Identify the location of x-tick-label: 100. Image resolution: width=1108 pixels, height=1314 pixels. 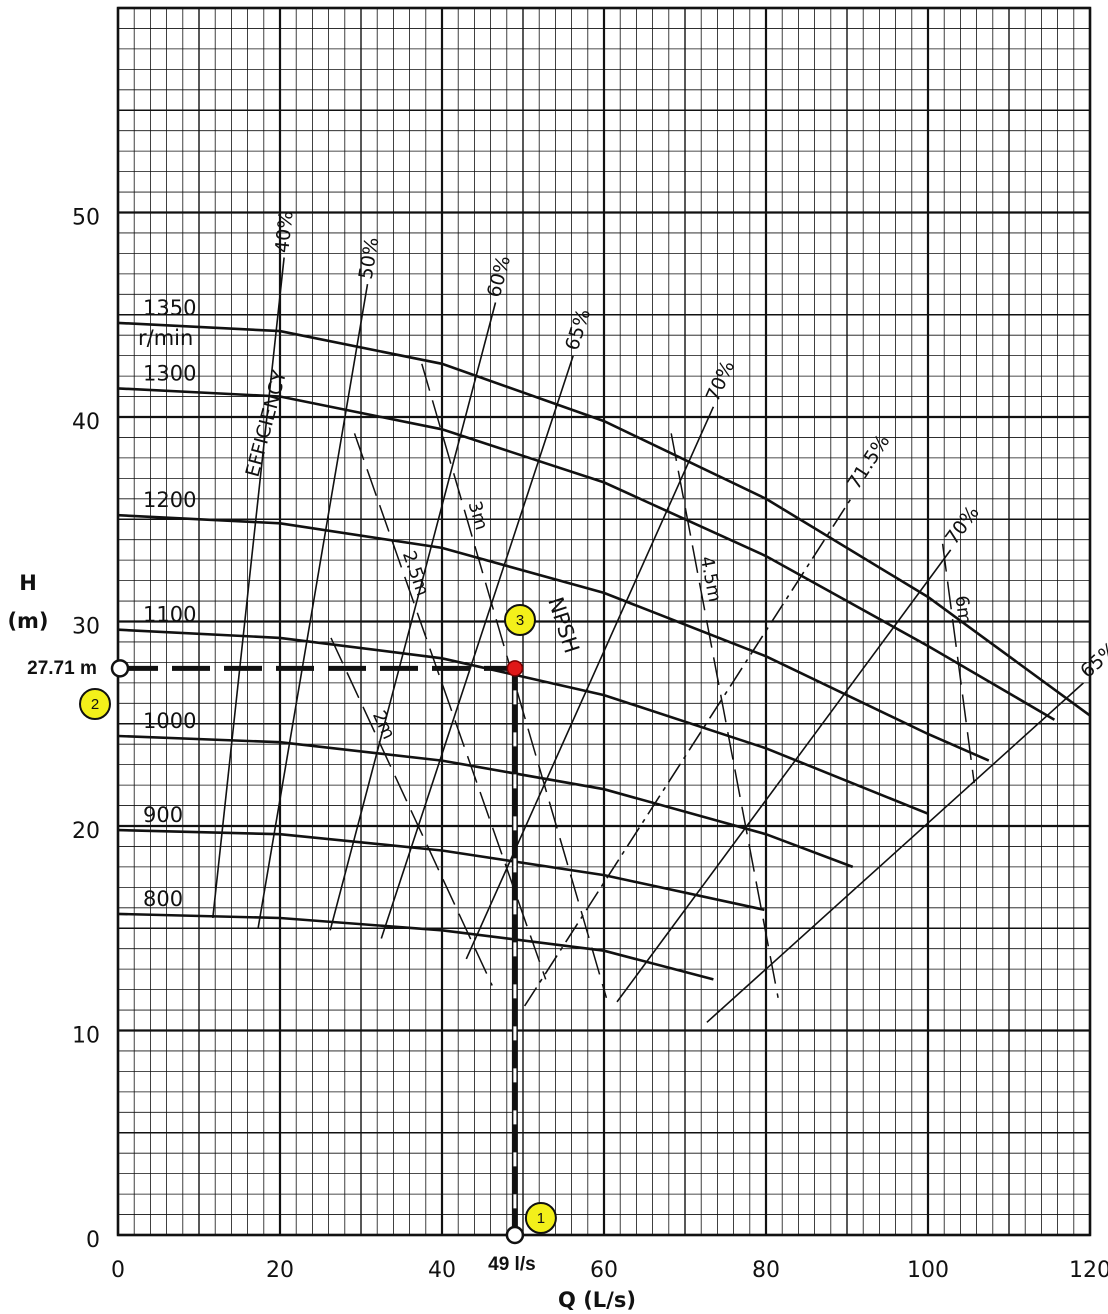
(928, 1270).